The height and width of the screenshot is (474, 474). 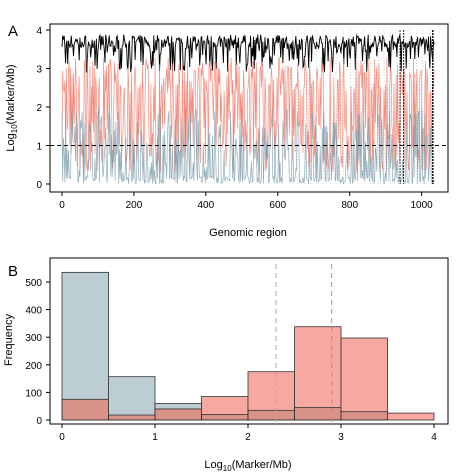 I want to click on y-tick-label: 100, so click(x=33, y=393).